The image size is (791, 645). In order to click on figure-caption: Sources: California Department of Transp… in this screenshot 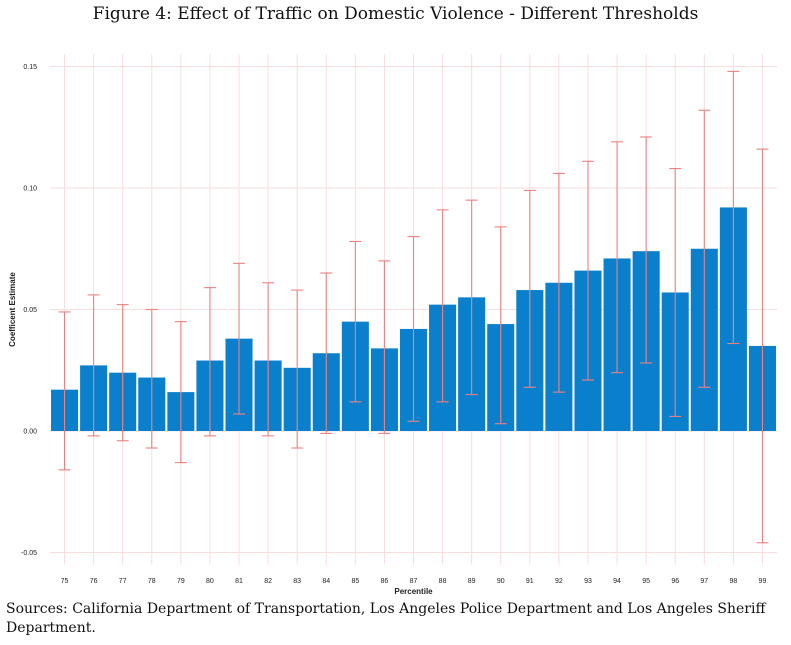, I will do `click(386, 618)`.